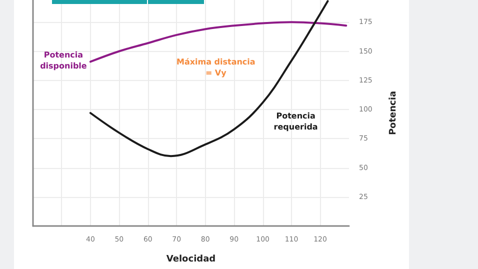 The height and width of the screenshot is (269, 478). I want to click on annotation: Máxima distancia = Vy, so click(216, 67).